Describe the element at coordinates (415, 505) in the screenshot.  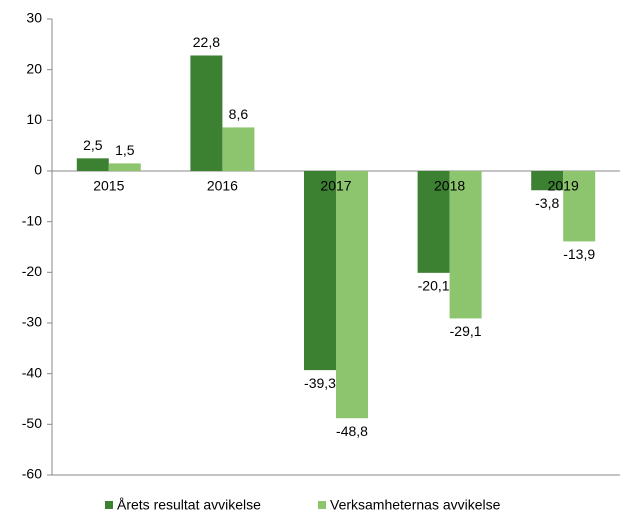
I see `legend-label: Verksamheternas avvikelse` at that location.